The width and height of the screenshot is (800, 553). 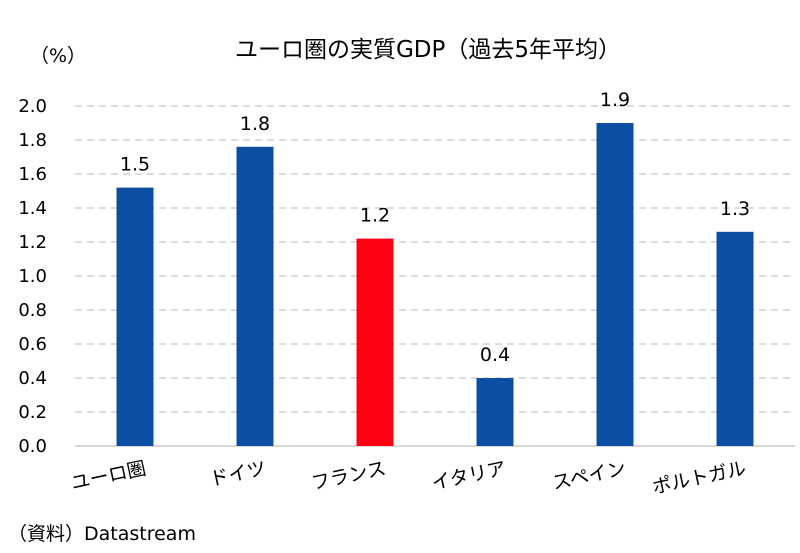 I want to click on y-tick-label: 1.0, so click(x=32, y=276).